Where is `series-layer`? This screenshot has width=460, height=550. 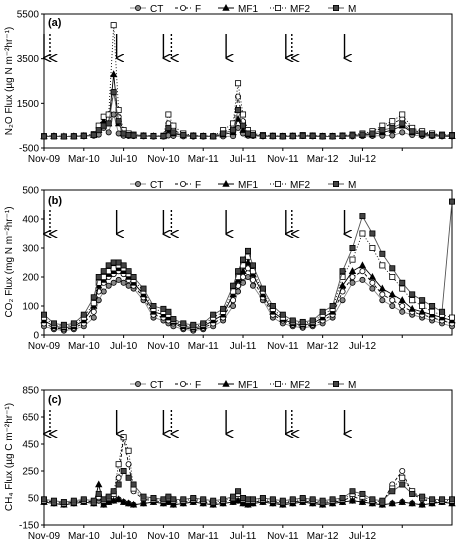 series-layer is located at coordinates (248, 471).